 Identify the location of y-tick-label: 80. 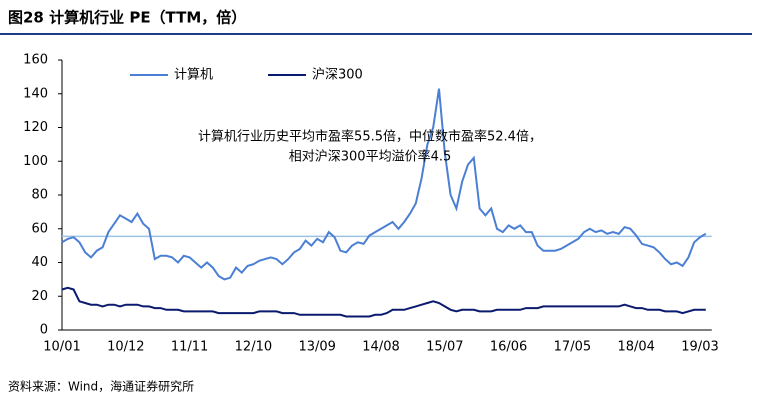
(39, 195).